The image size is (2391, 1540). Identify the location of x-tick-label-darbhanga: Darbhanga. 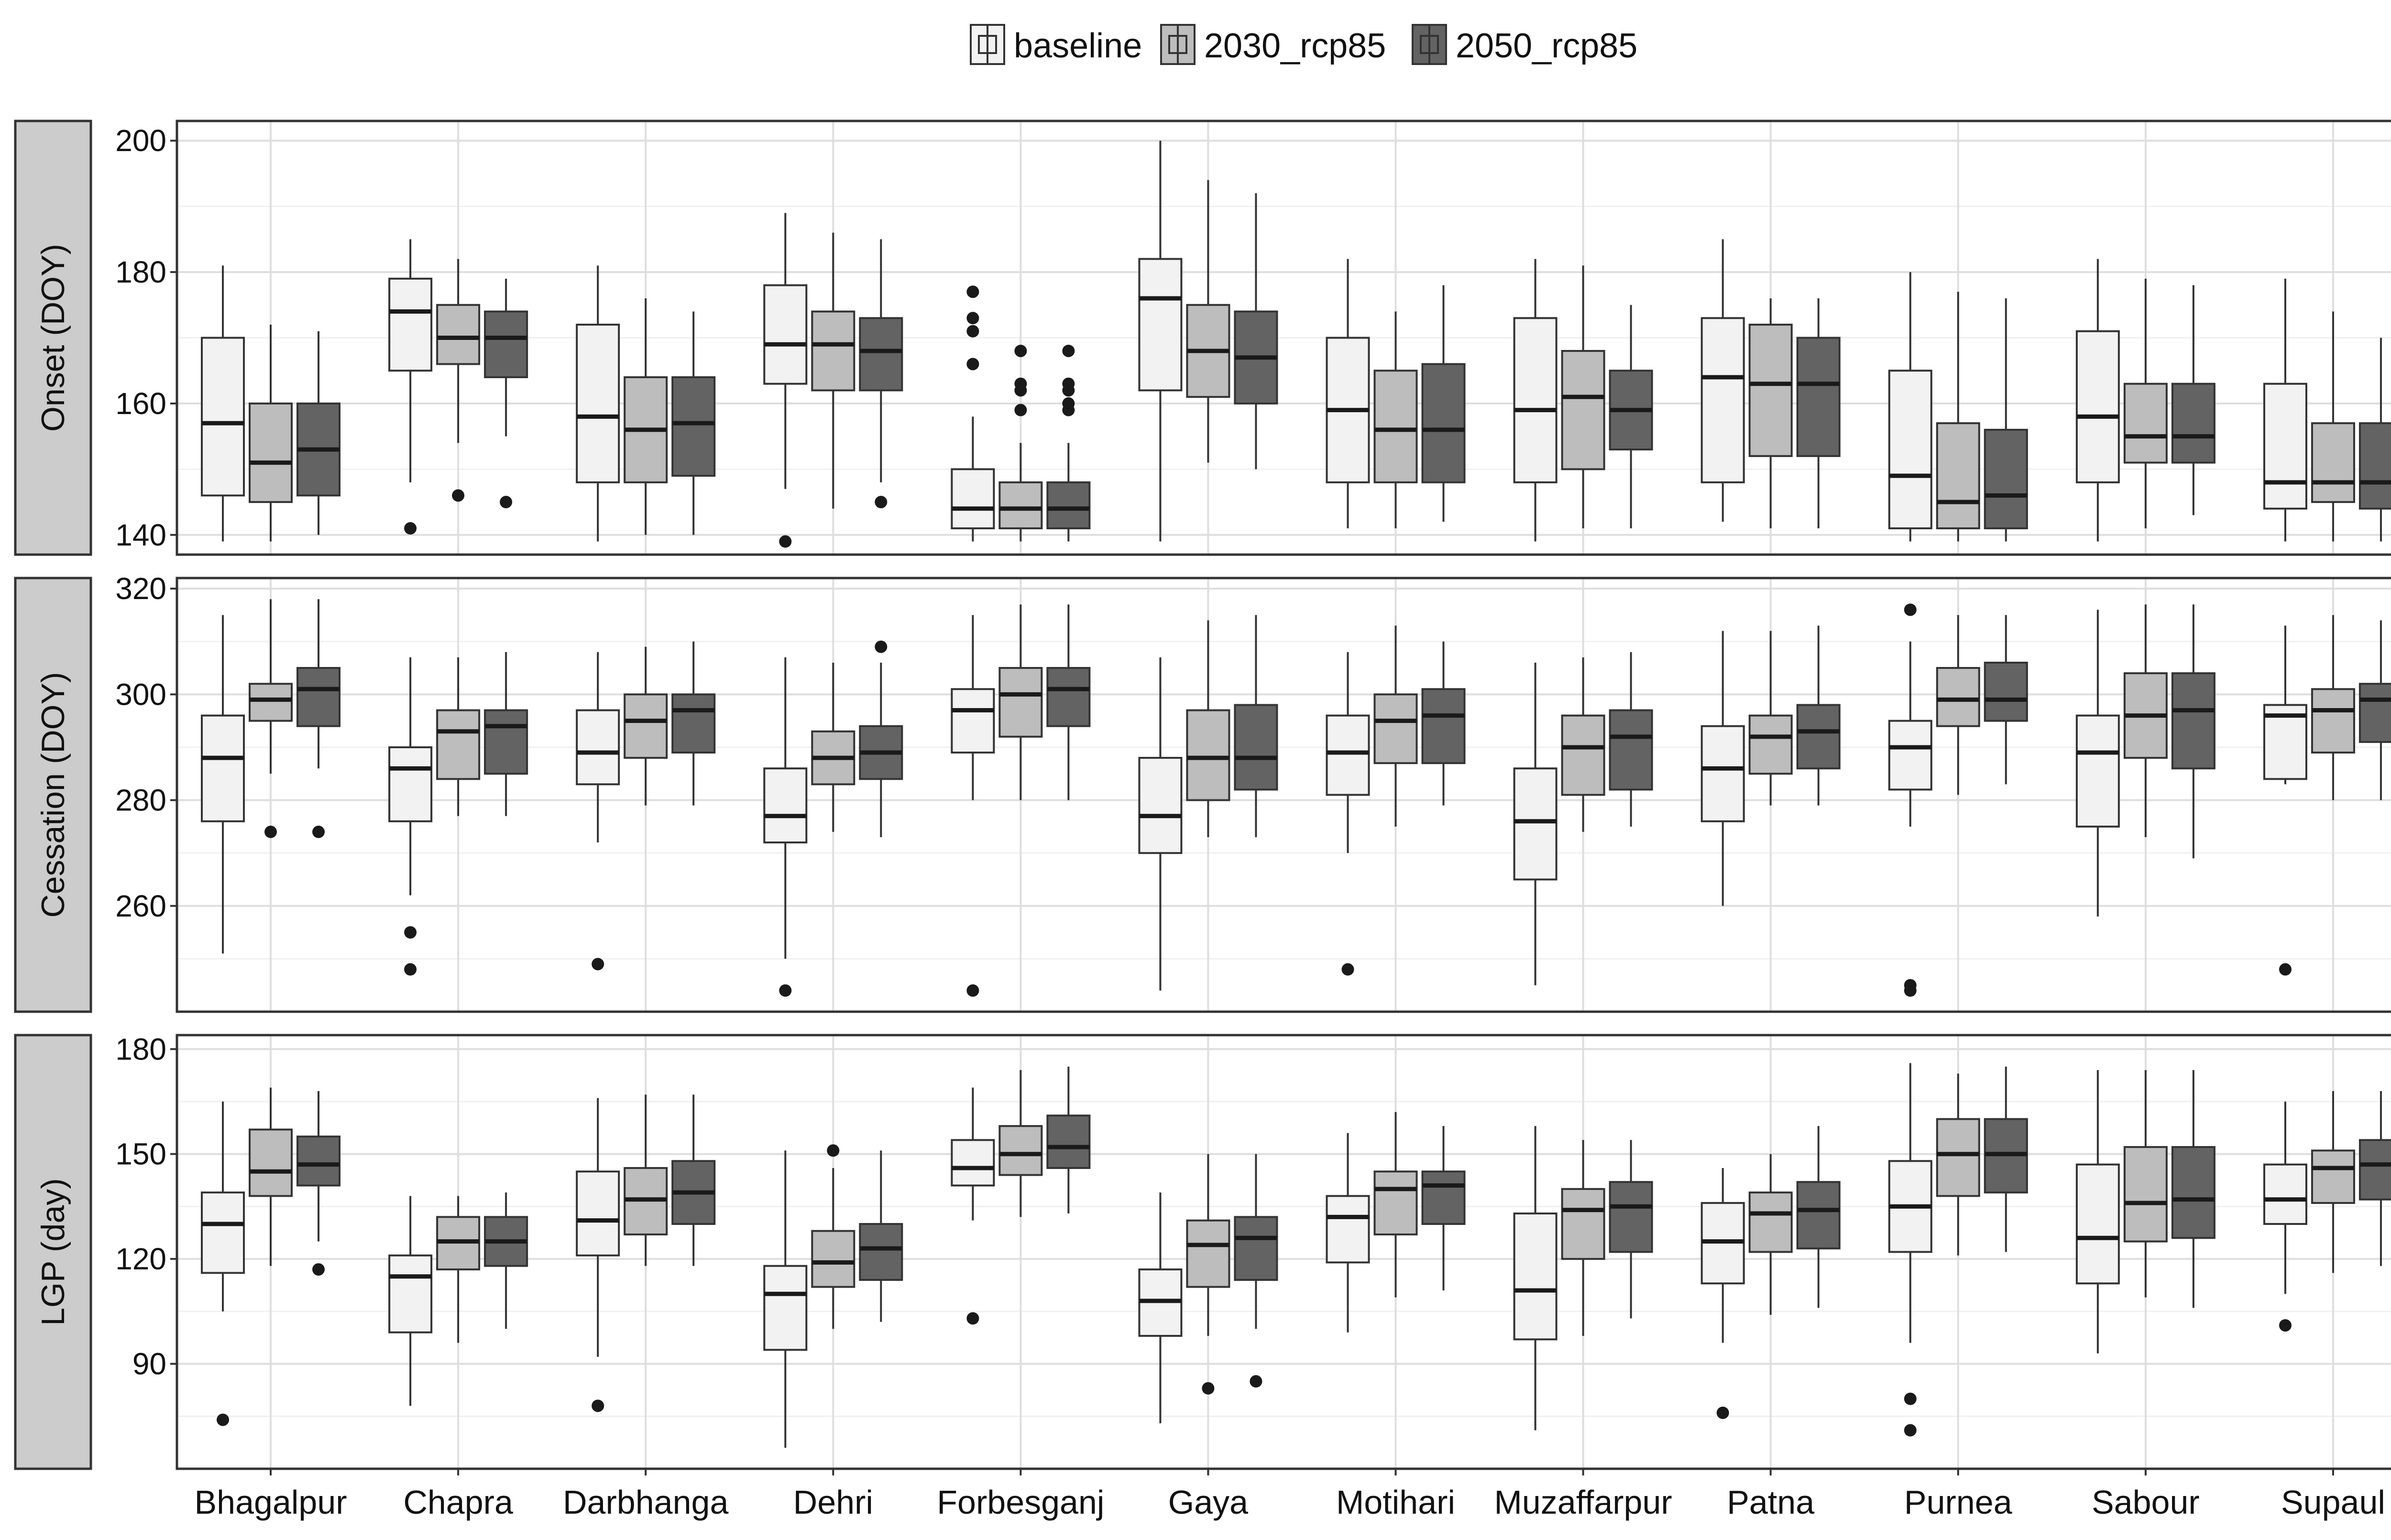
(645, 1502).